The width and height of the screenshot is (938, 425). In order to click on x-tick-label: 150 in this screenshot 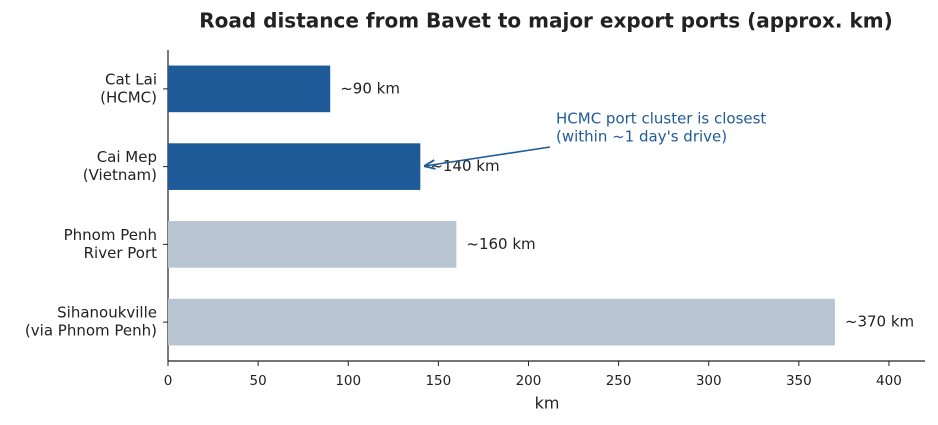, I will do `click(438, 381)`.